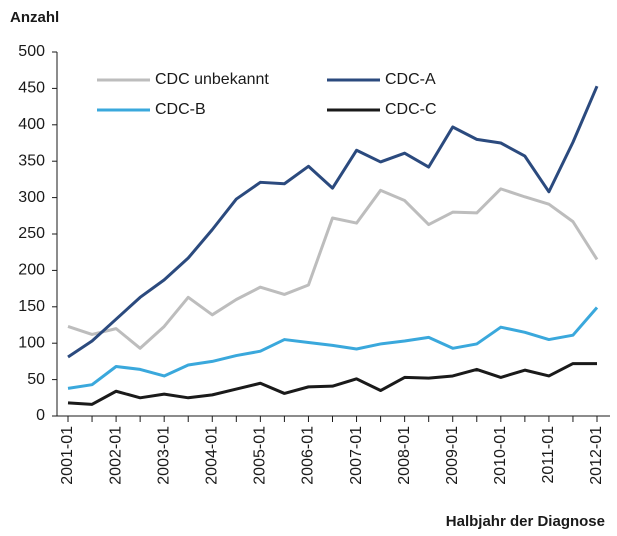 The height and width of the screenshot is (536, 617). I want to click on x-tick-label: 2006-01, so click(308, 455).